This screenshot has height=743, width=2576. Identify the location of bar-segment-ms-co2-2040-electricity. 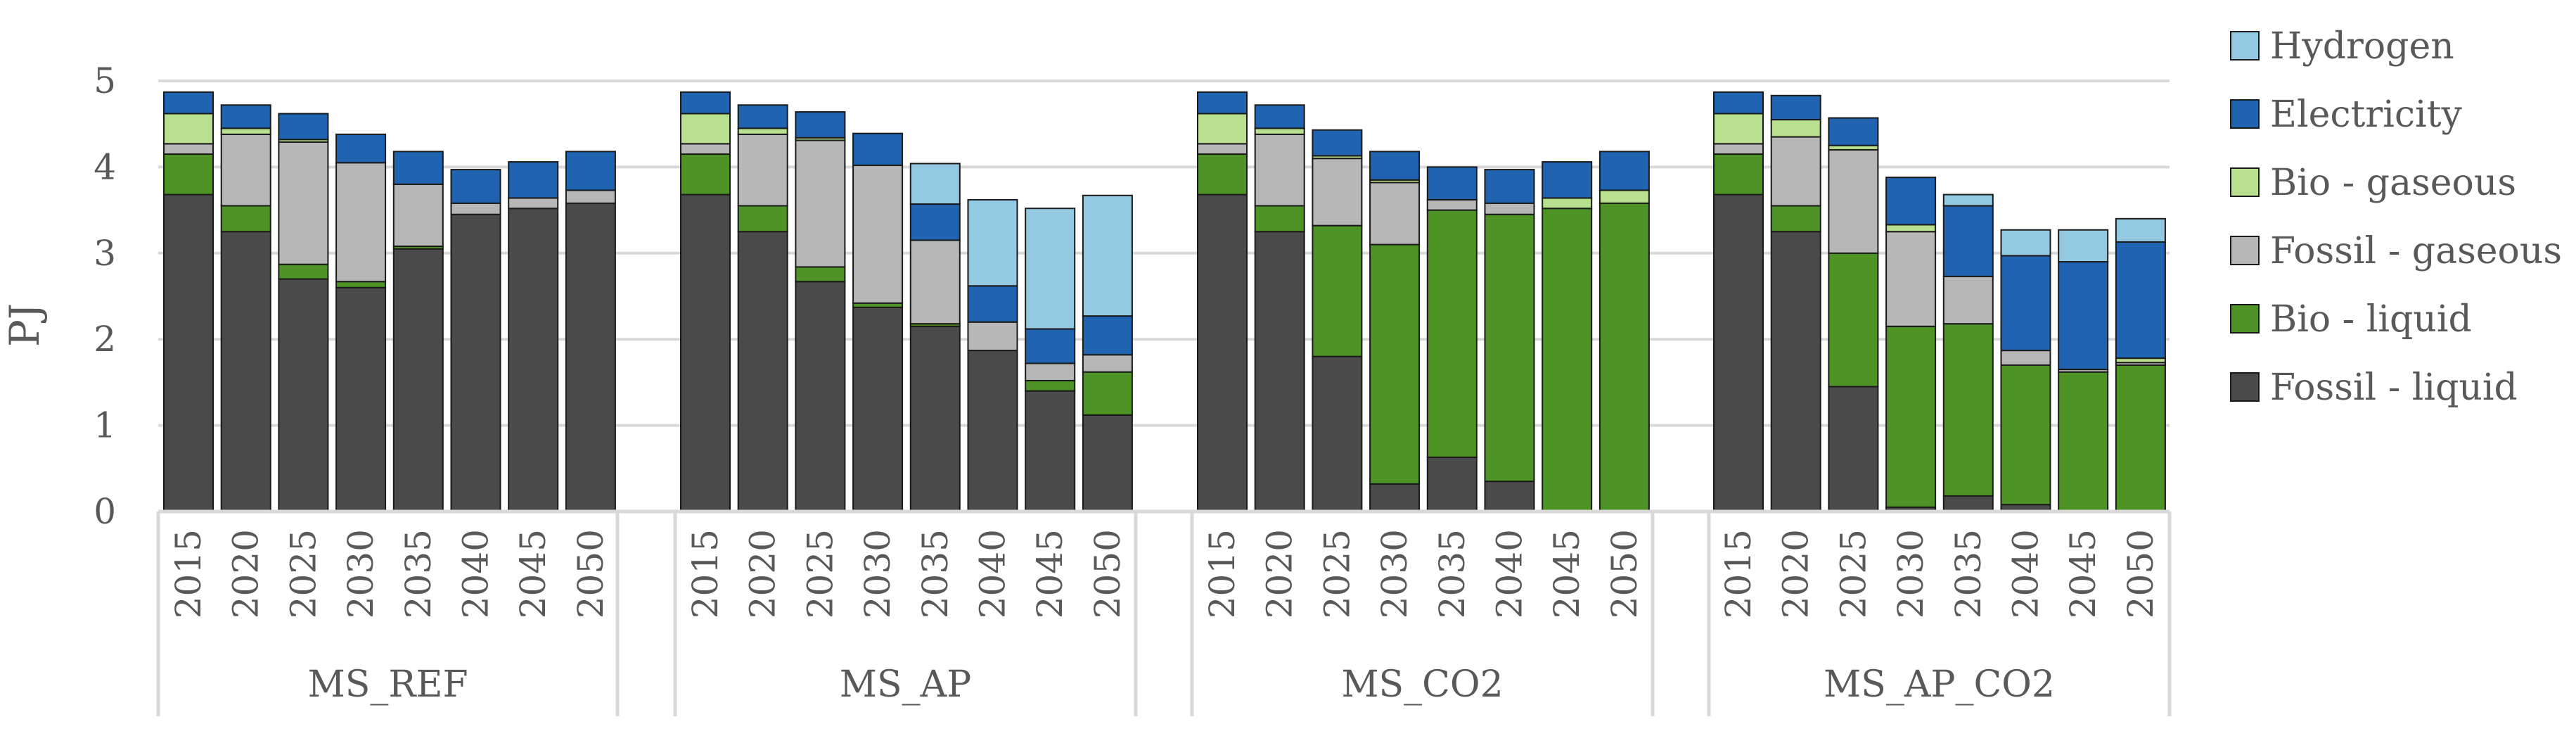
(1510, 186).